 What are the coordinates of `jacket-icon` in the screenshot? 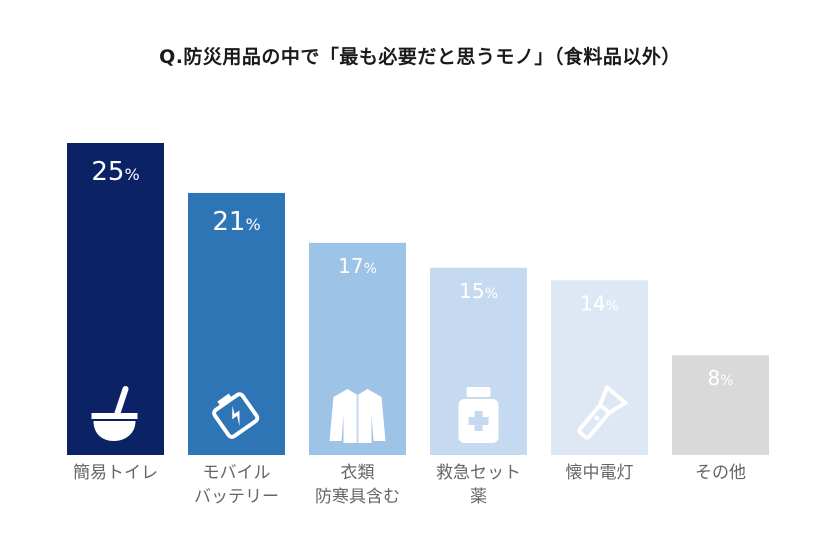 It's located at (357, 416).